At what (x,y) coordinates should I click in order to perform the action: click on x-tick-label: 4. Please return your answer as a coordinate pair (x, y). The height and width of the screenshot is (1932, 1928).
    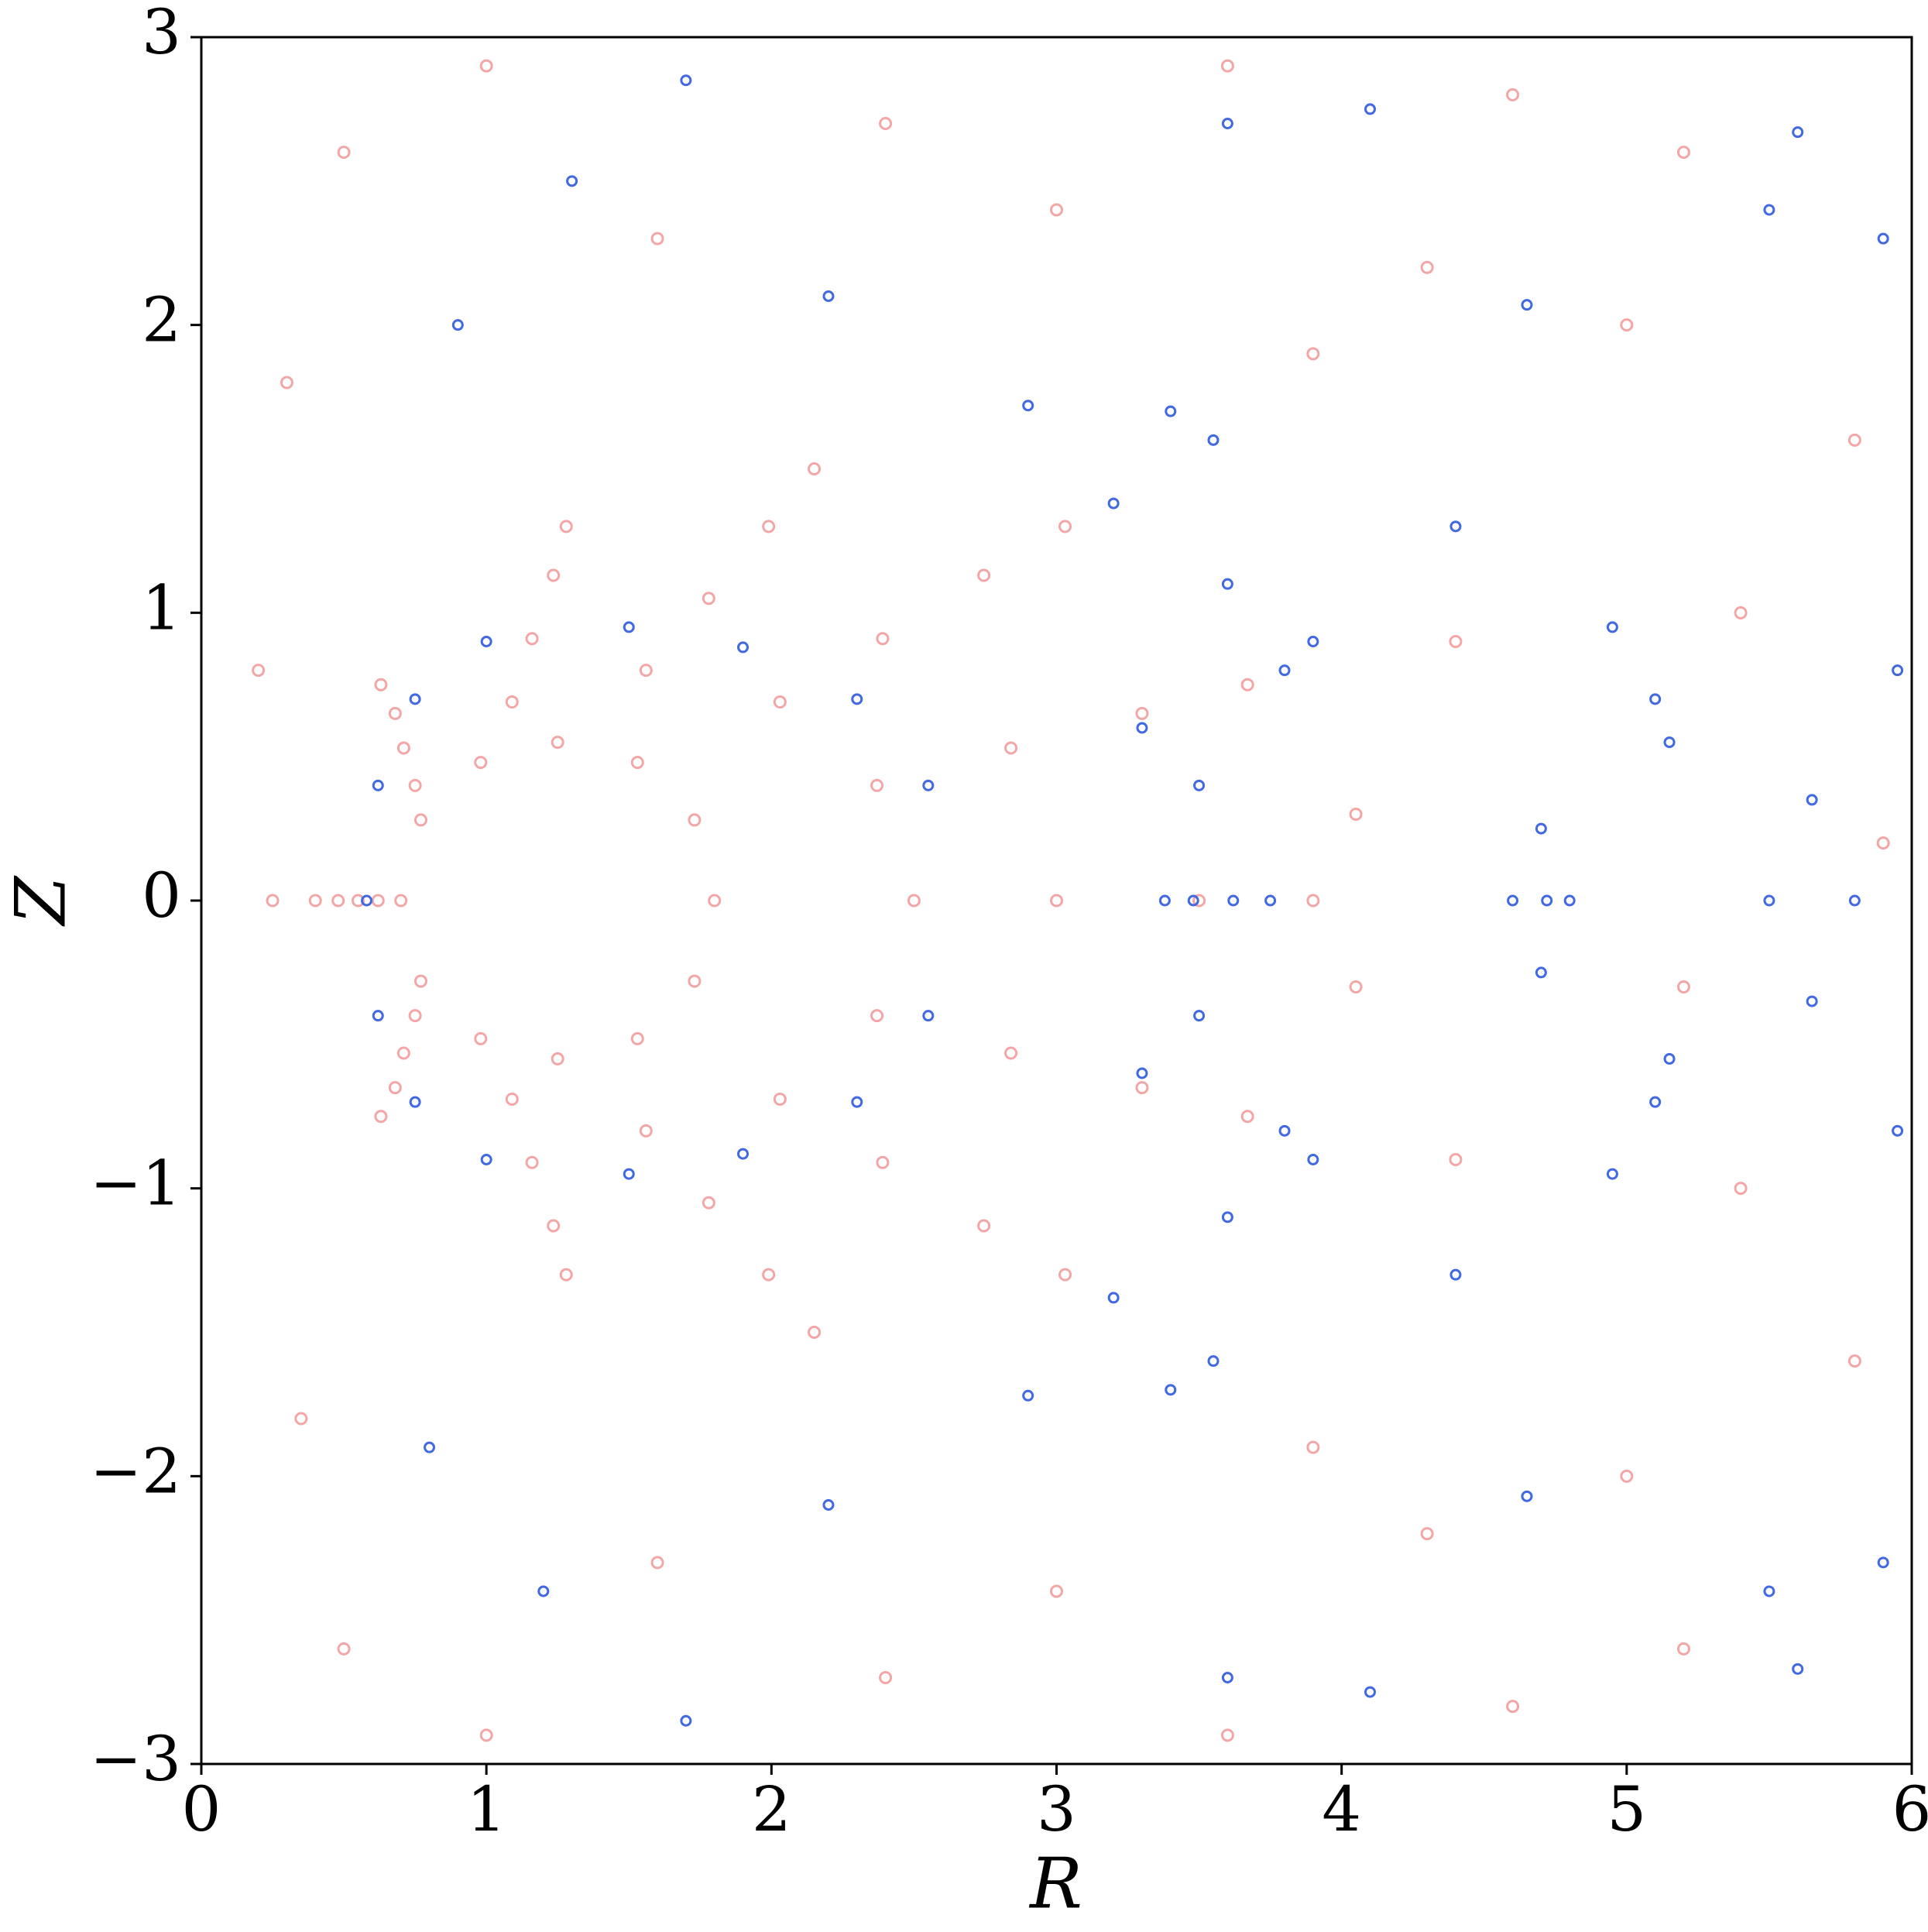
    Looking at the image, I should click on (1341, 1809).